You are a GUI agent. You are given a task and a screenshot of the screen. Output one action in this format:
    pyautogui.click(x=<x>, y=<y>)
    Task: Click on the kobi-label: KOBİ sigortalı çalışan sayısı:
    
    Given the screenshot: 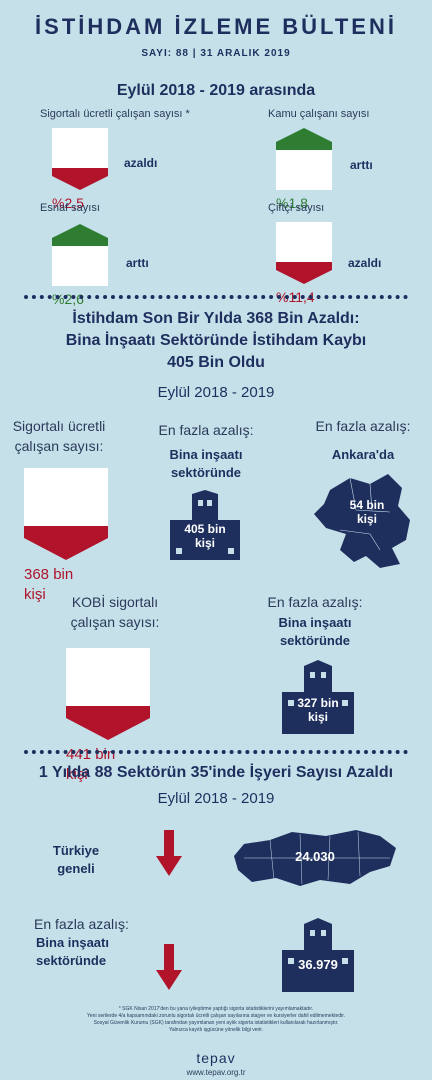 What is the action you would take?
    pyautogui.click(x=115, y=612)
    